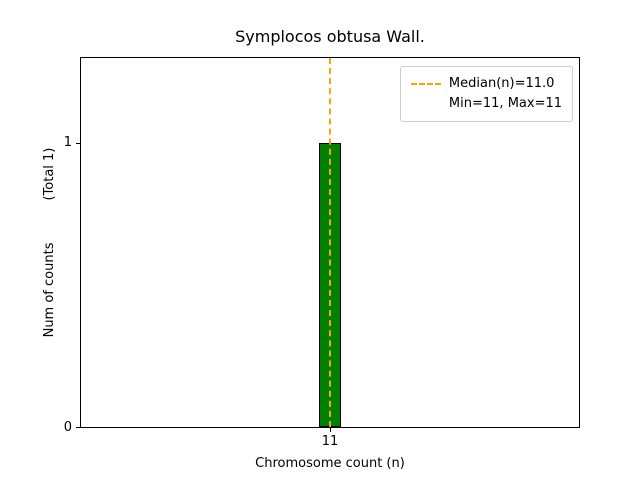  Describe the element at coordinates (505, 103) in the screenshot. I see `legend-minmax-label: Min=11, Max=11` at that location.